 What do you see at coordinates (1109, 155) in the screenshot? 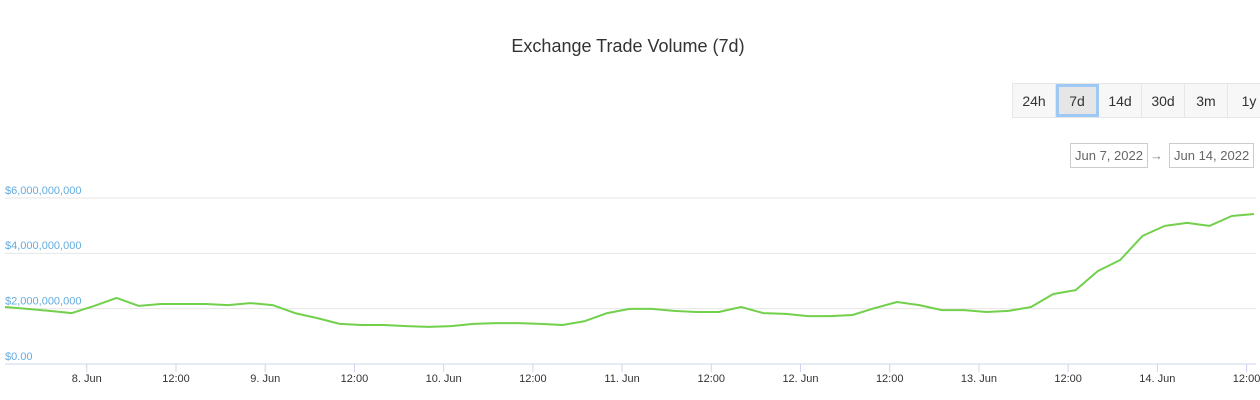
I see `date-from: Jun 7, 2022` at bounding box center [1109, 155].